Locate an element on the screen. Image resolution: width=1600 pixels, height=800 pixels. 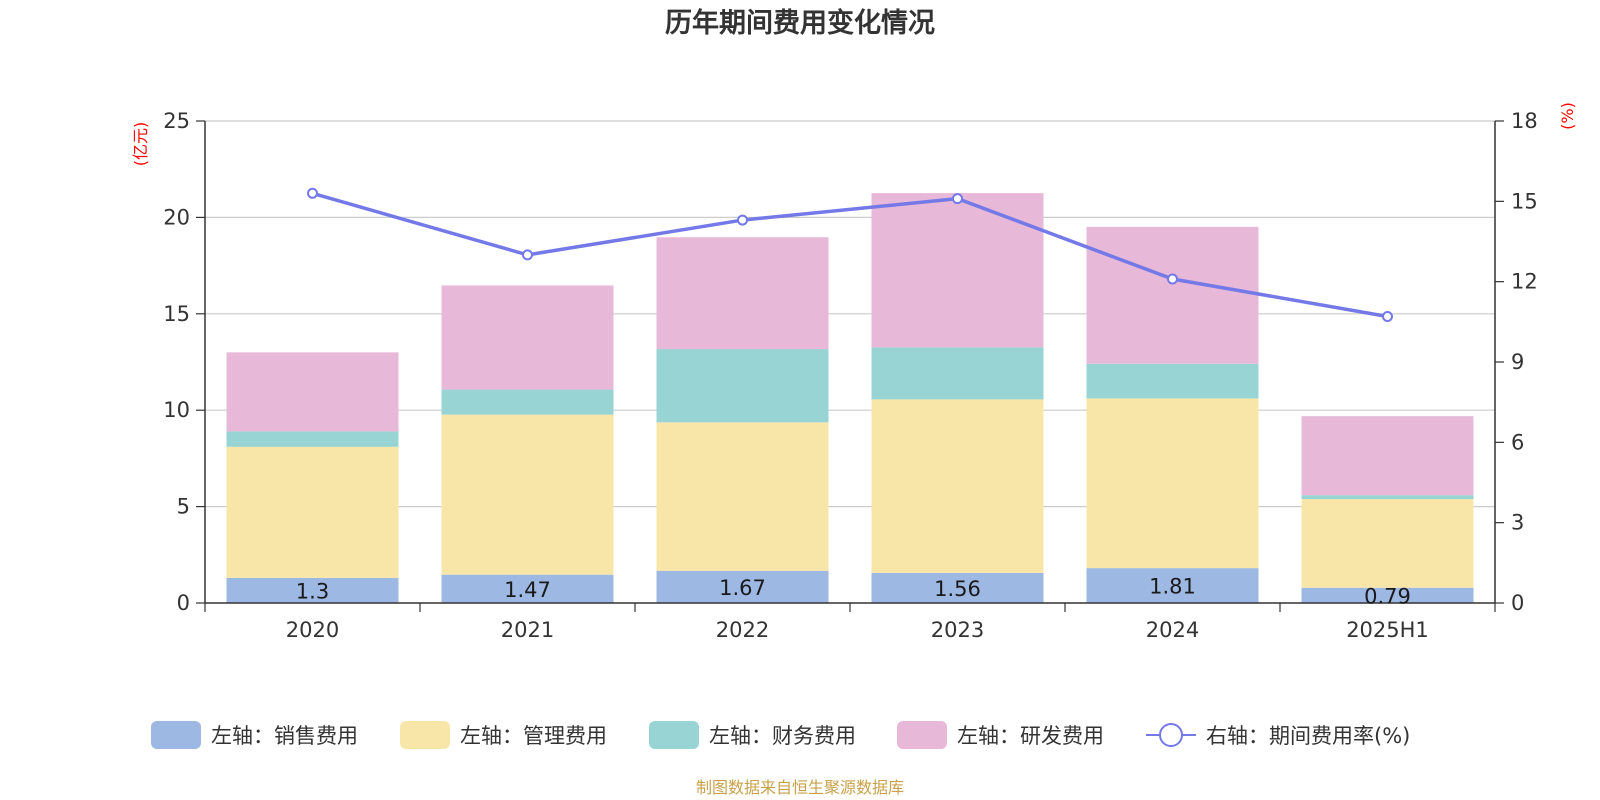
data-label: 1.3 is located at coordinates (312, 591).